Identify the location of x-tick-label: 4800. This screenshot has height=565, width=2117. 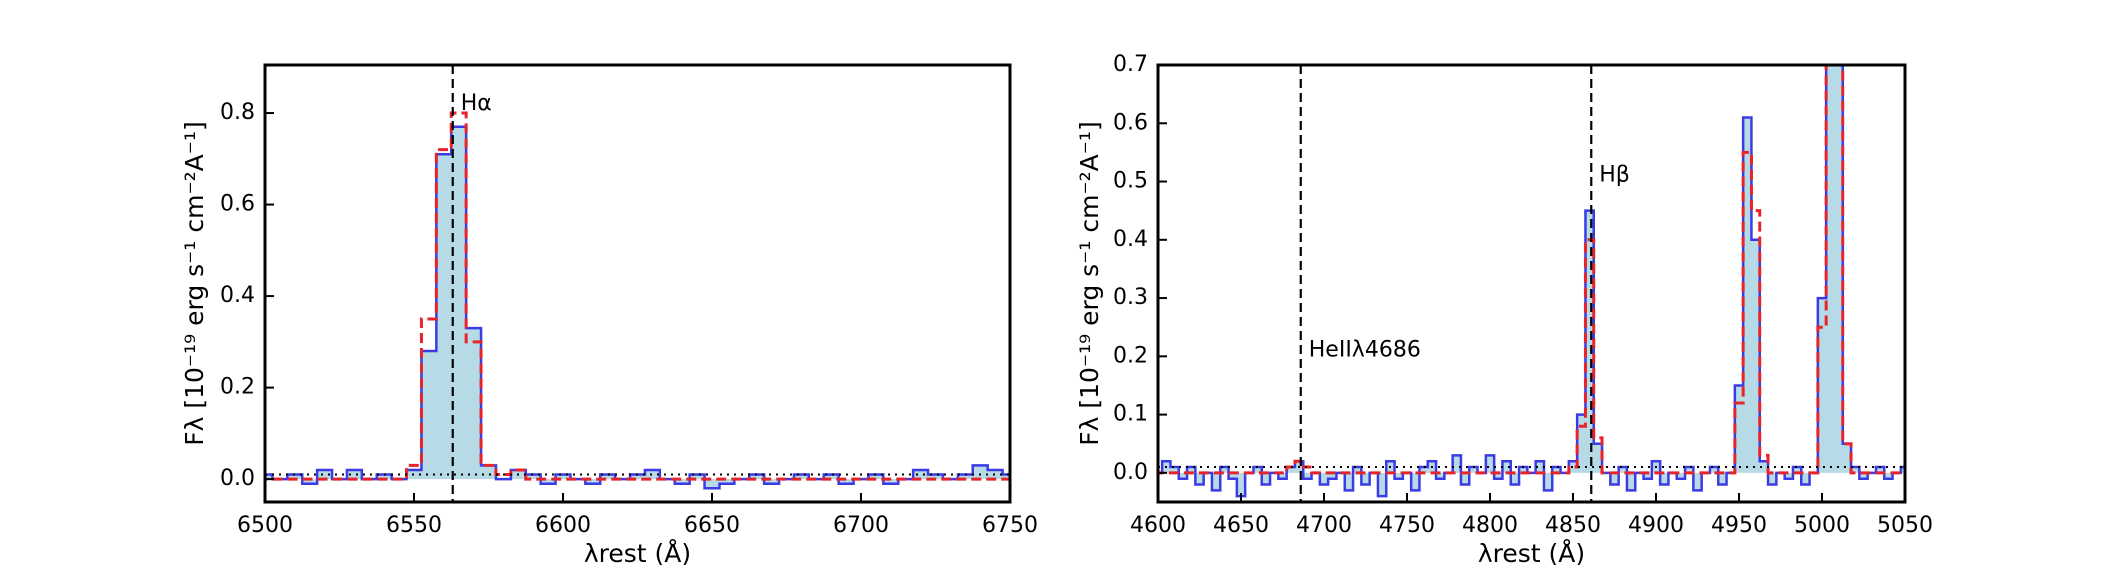
(1490, 525).